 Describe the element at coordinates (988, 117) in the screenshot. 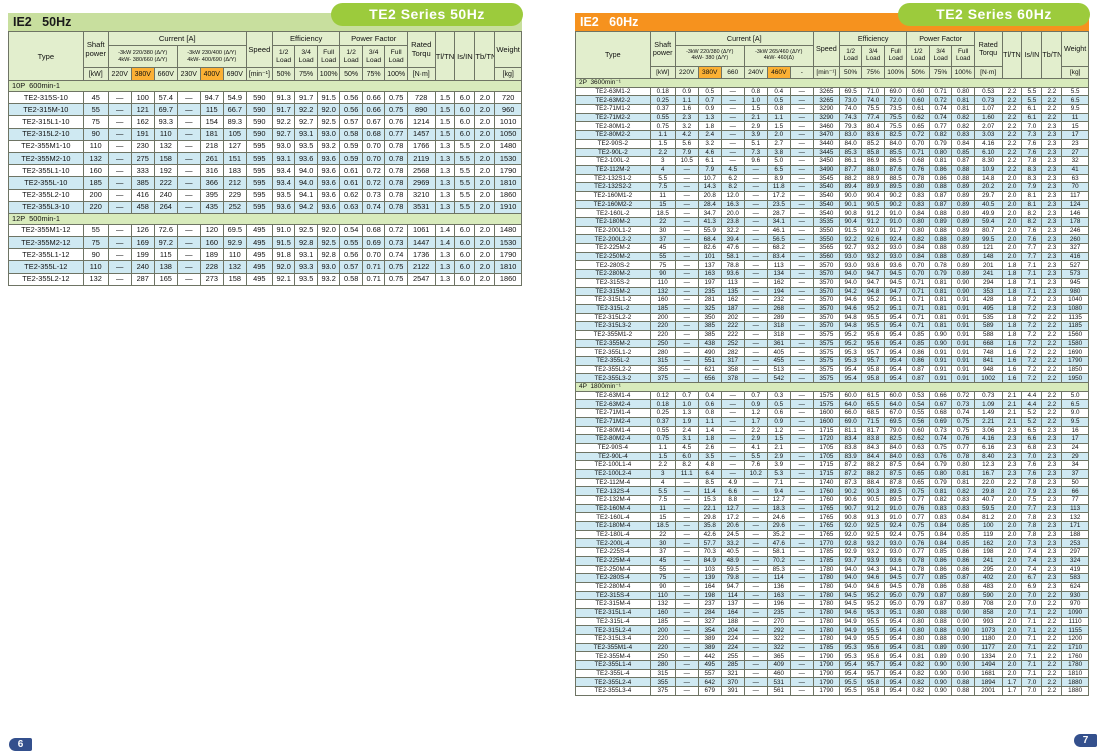

I see `value-cell: 1.60` at that location.